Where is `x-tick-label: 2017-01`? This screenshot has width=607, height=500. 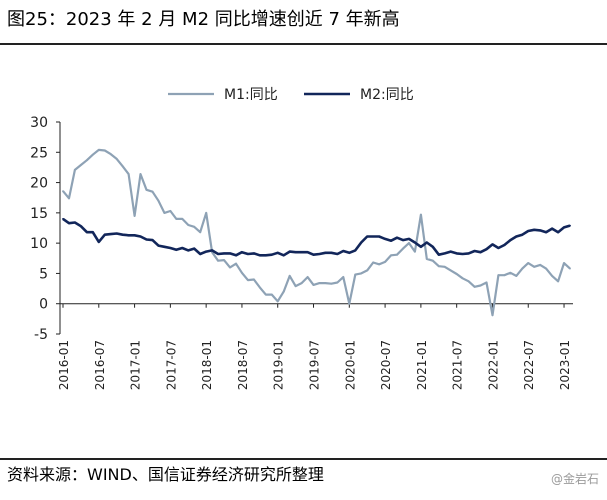
x-tick-label: 2017-01 is located at coordinates (136, 365).